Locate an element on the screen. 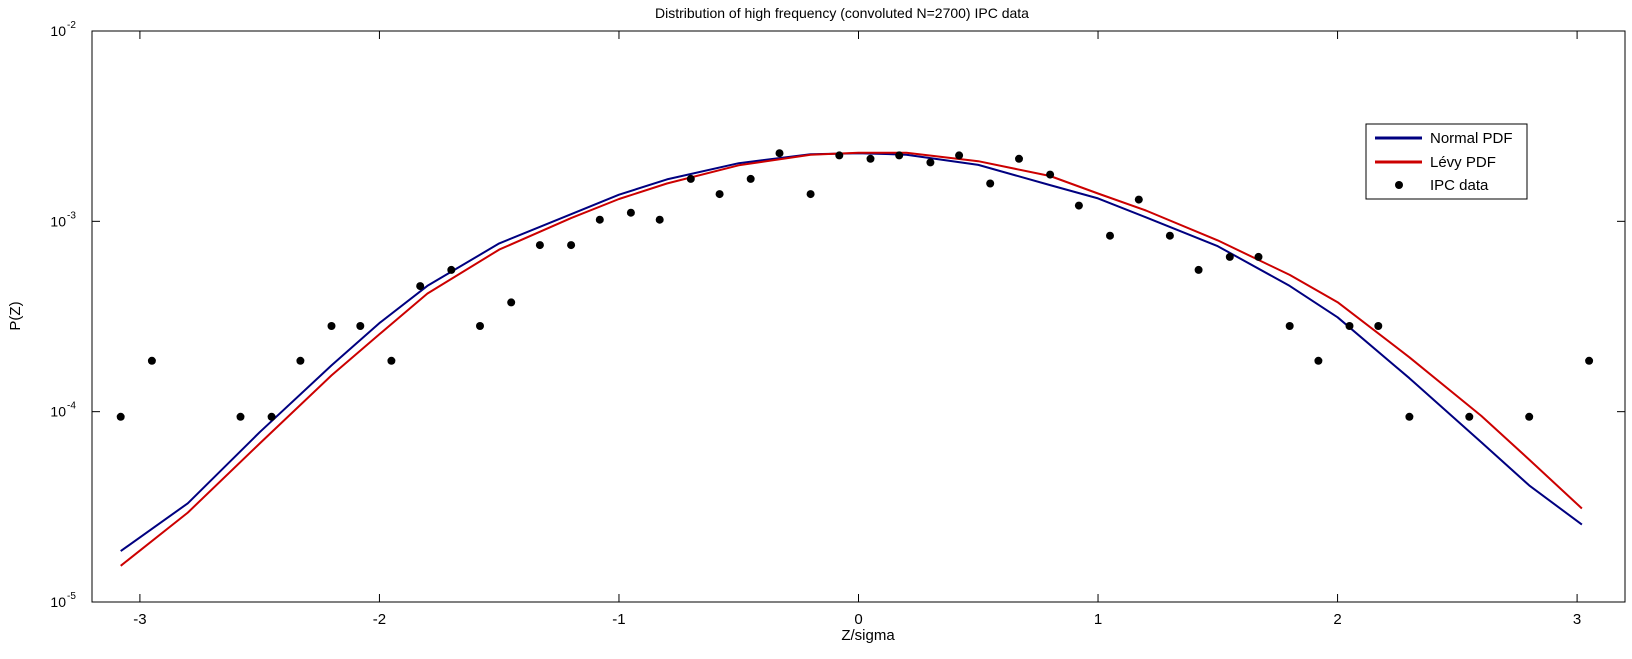  legend: Normal PDF Lévy PDF IPC data is located at coordinates (1446, 161).